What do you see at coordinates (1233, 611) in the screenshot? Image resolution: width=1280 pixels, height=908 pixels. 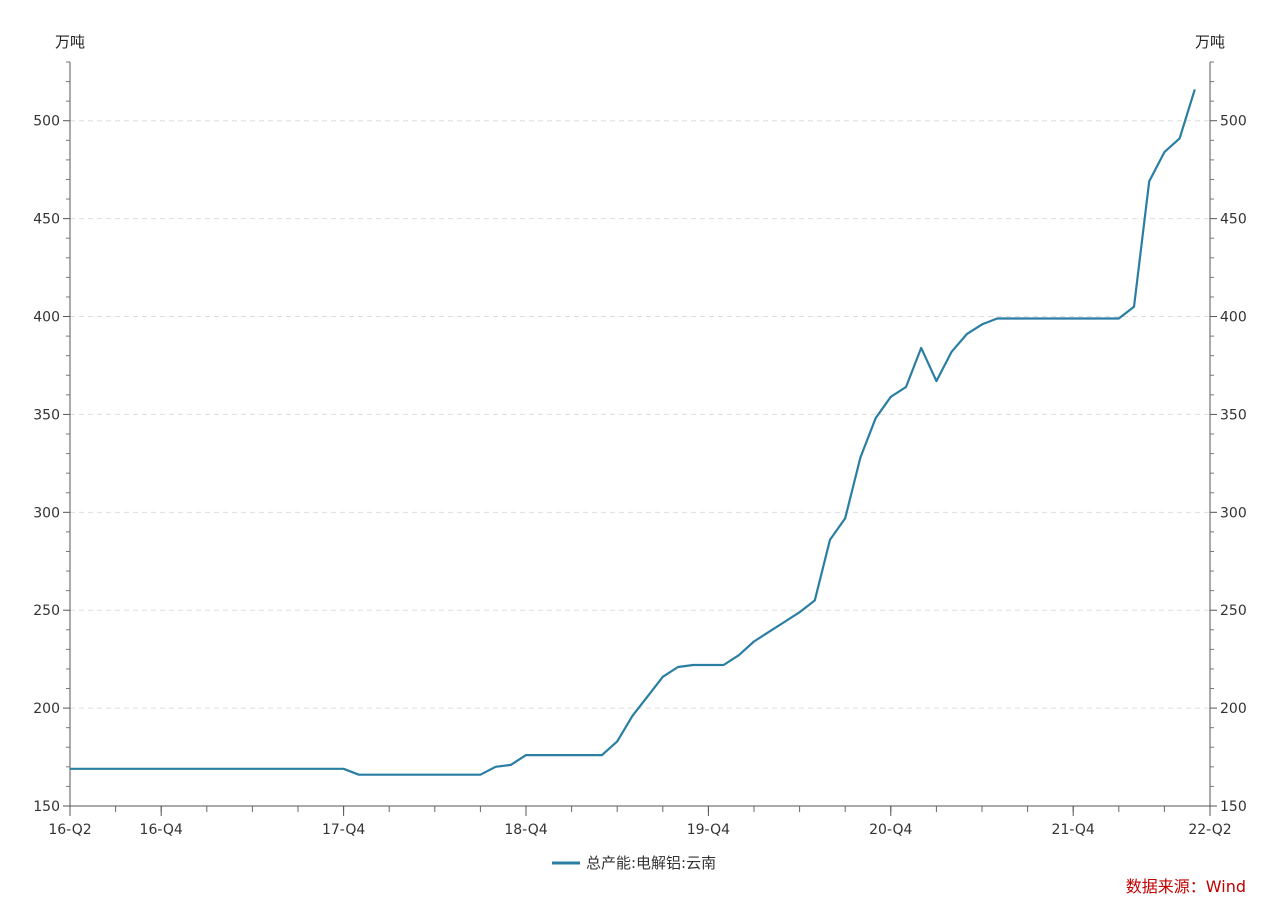 I see `y-tick-label-right: 250` at bounding box center [1233, 611].